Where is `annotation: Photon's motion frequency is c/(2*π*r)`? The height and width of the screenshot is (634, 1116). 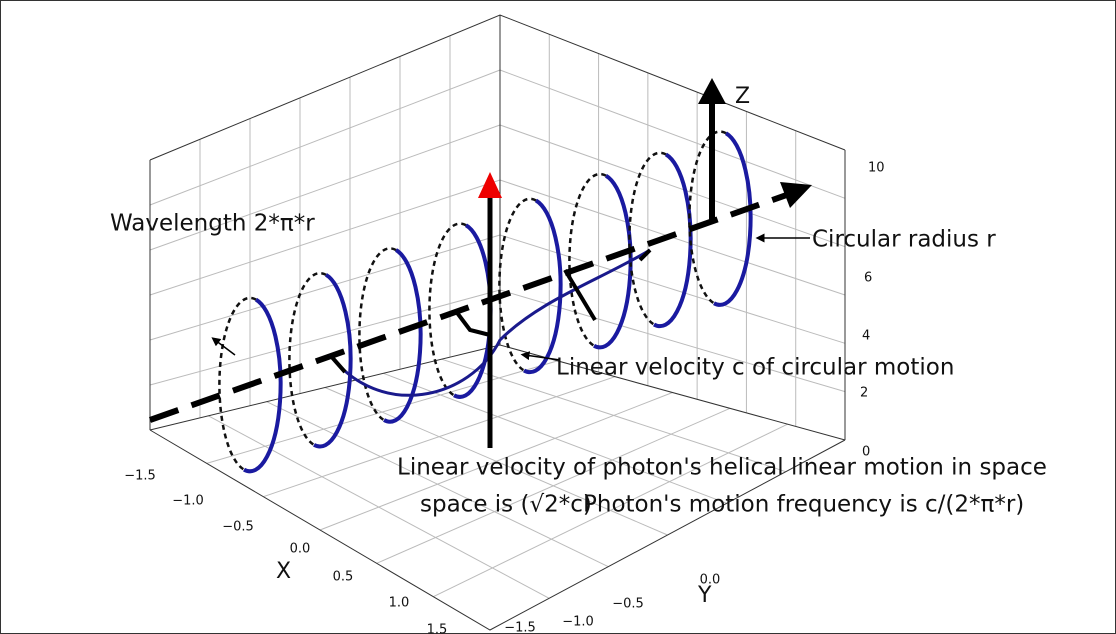 annotation: Photon's motion frequency is c/(2*π*r) is located at coordinates (803, 505).